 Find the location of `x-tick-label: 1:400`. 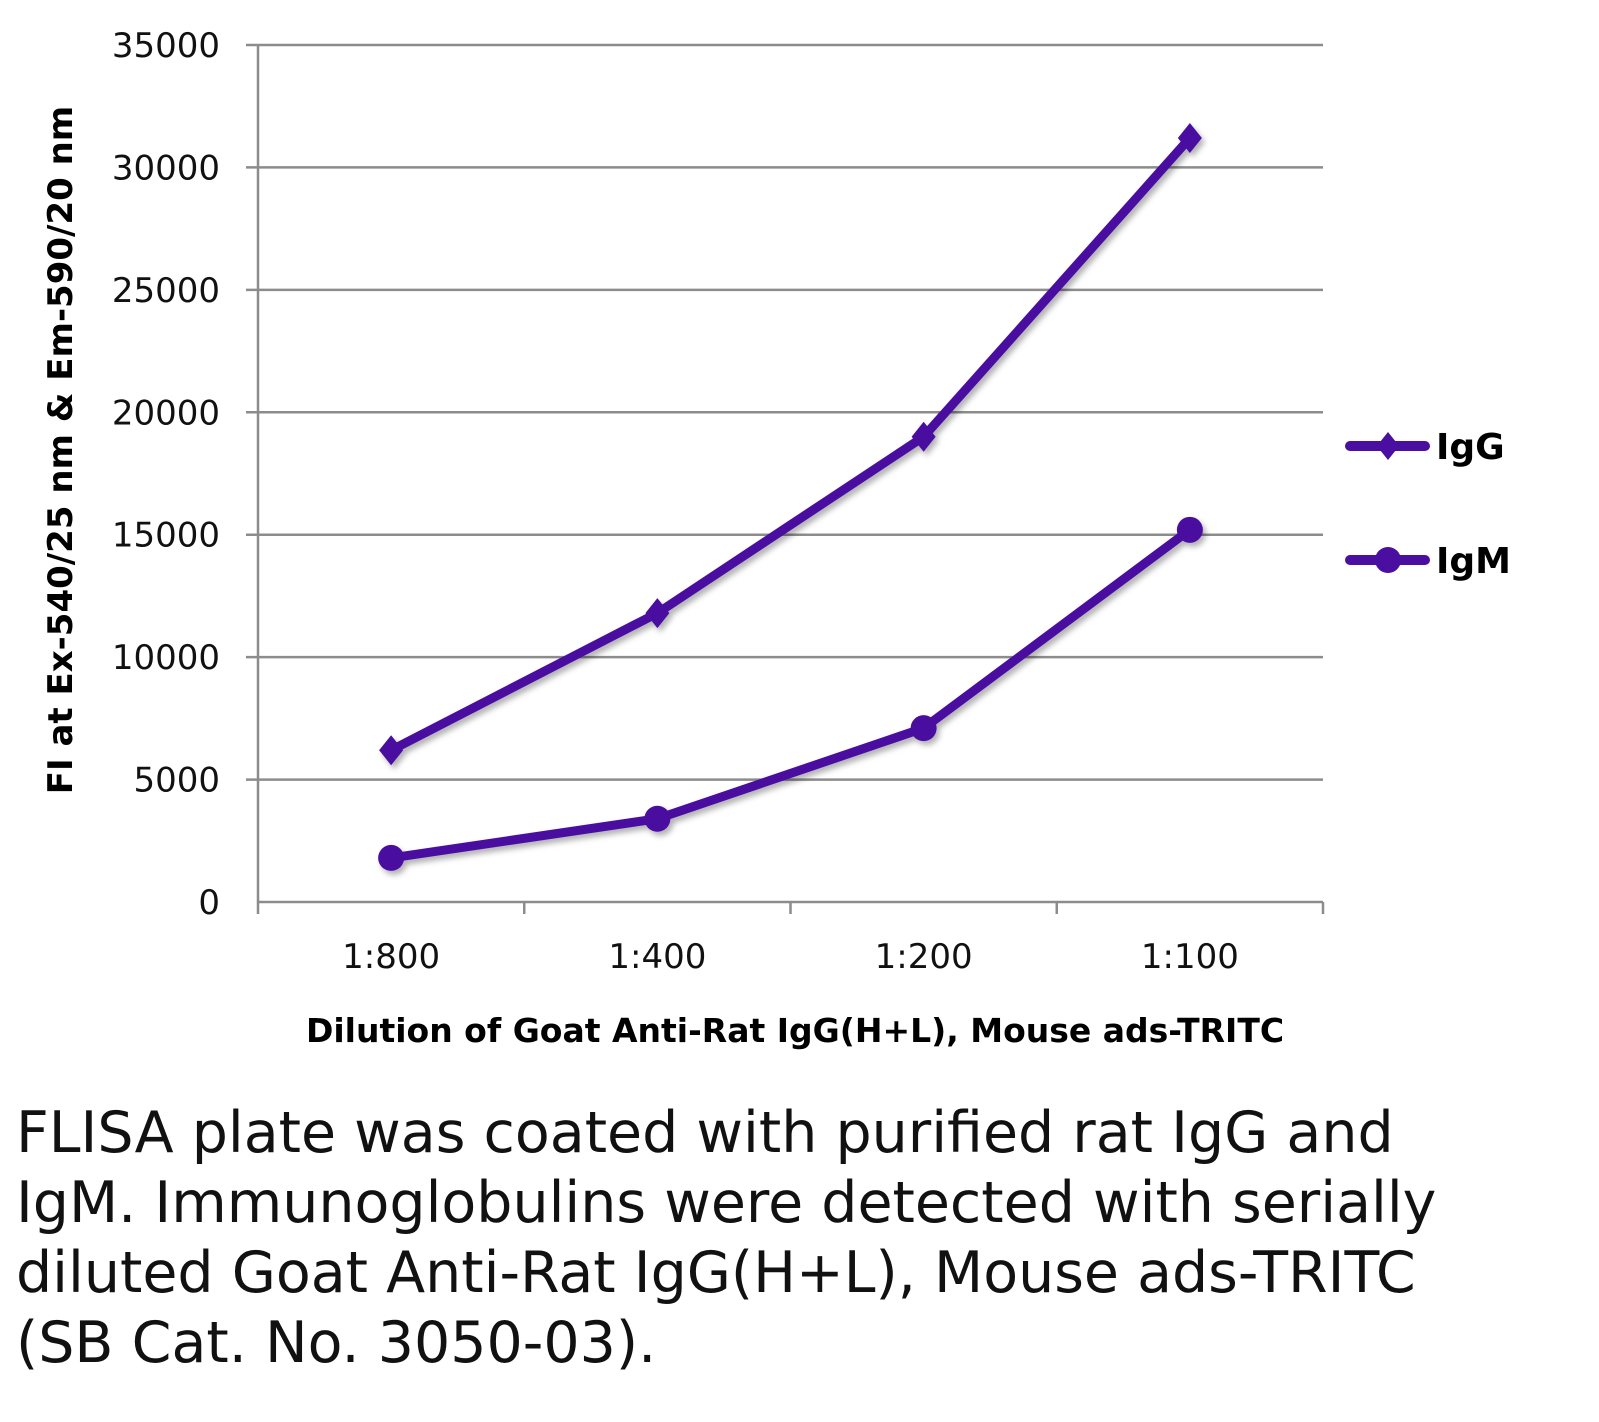

x-tick-label: 1:400 is located at coordinates (657, 957).